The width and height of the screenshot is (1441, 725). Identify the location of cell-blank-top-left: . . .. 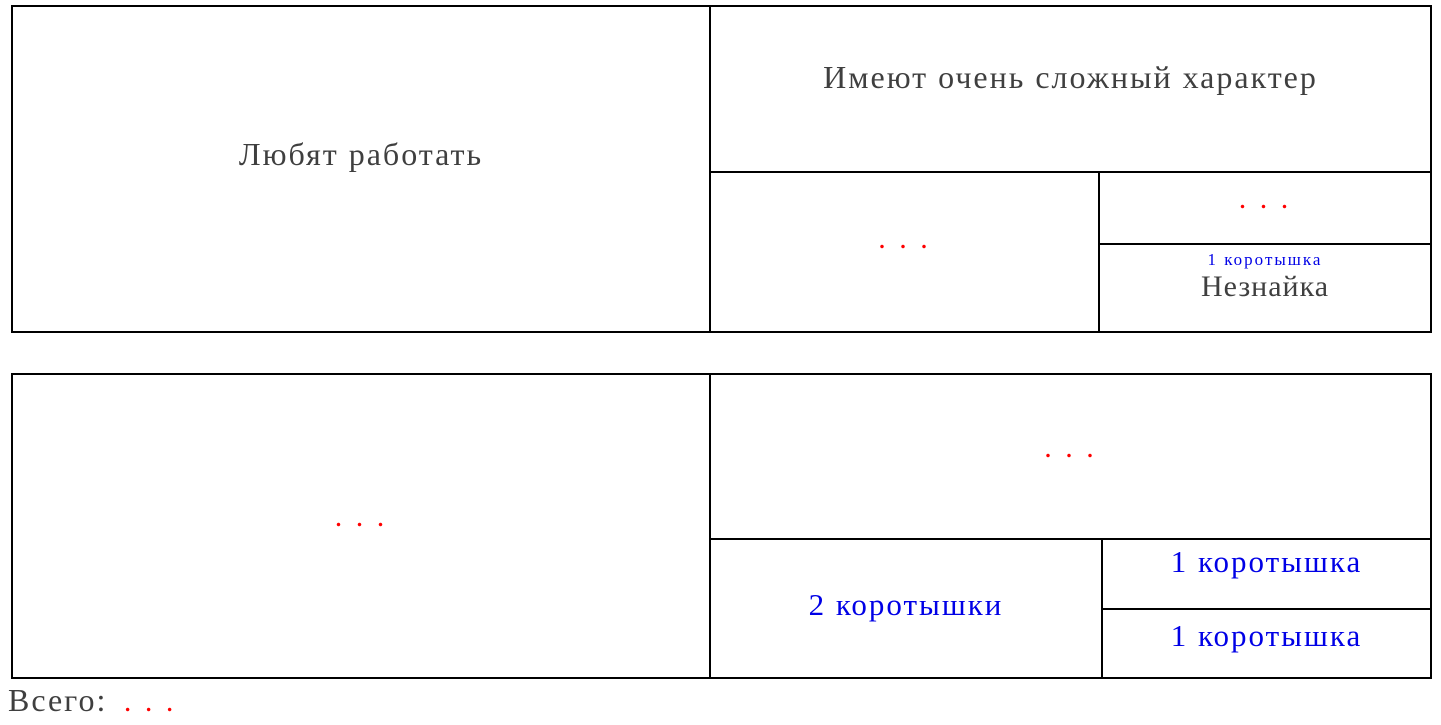
(905, 252).